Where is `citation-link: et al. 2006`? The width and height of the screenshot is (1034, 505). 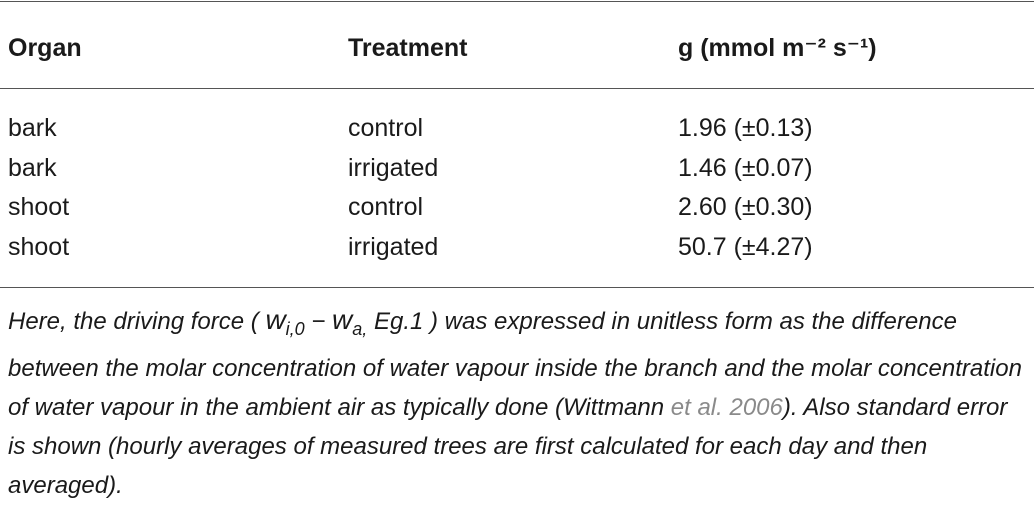
citation-link: et al. 2006 is located at coordinates (726, 407).